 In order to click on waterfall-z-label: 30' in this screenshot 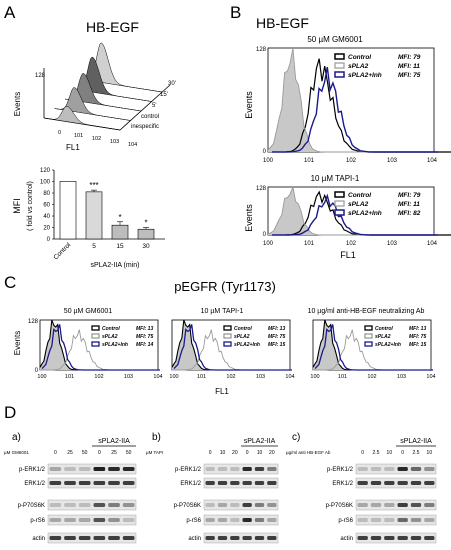, I will do `click(172, 84)`.